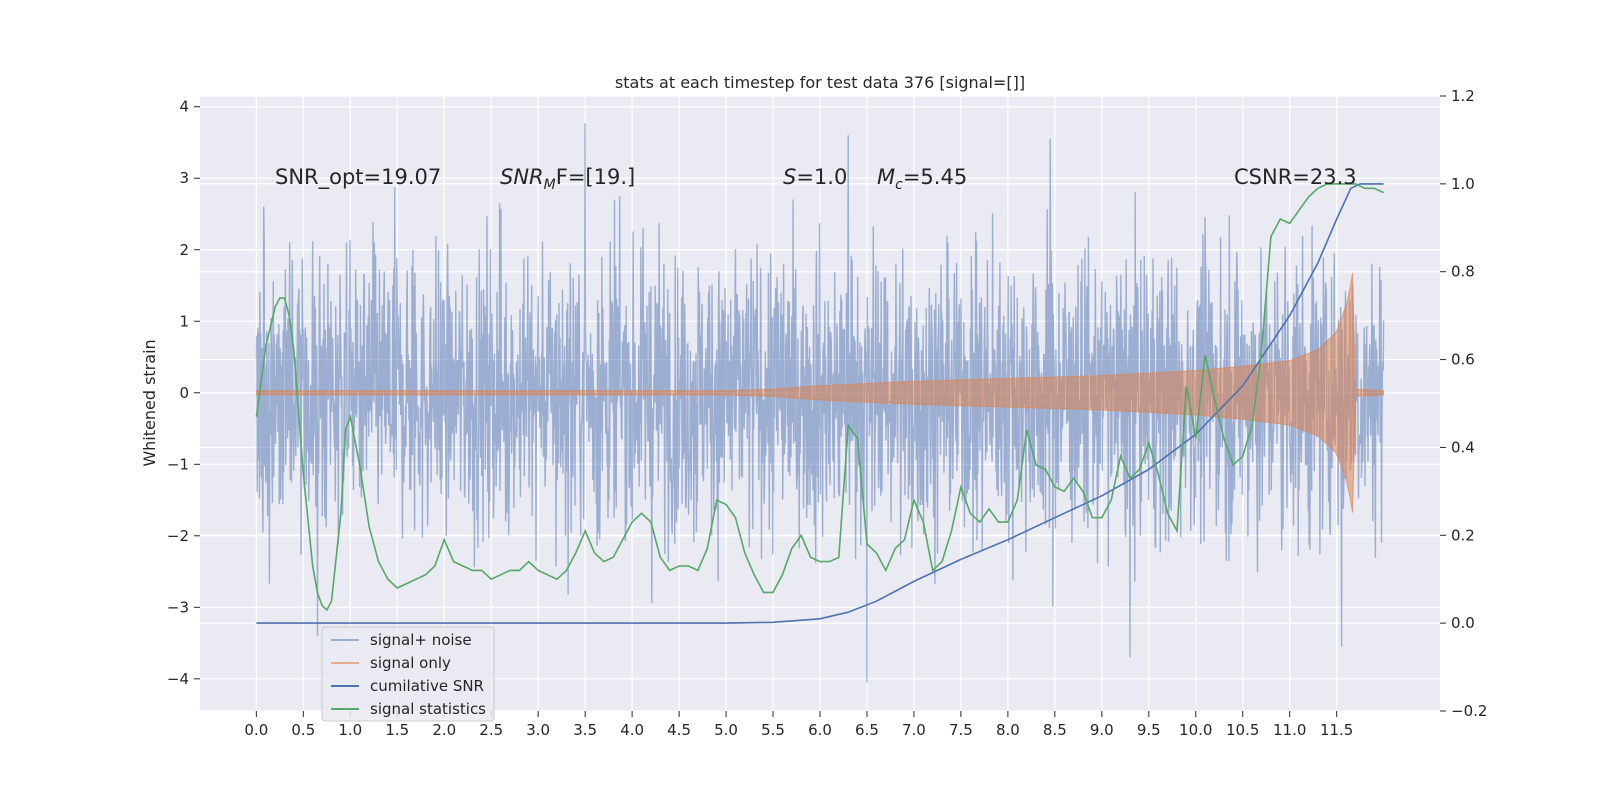 This screenshot has width=1600, height=800. Describe the element at coordinates (773, 730) in the screenshot. I see `x-tick-label: 5.5` at that location.